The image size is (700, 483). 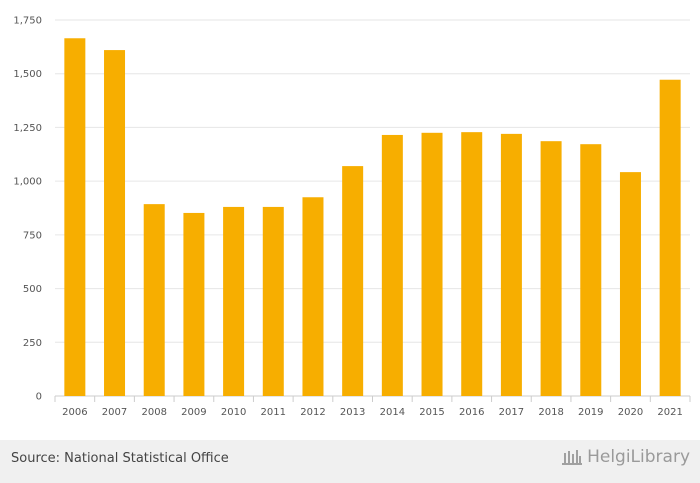 I want to click on bar-2013, so click(x=353, y=281).